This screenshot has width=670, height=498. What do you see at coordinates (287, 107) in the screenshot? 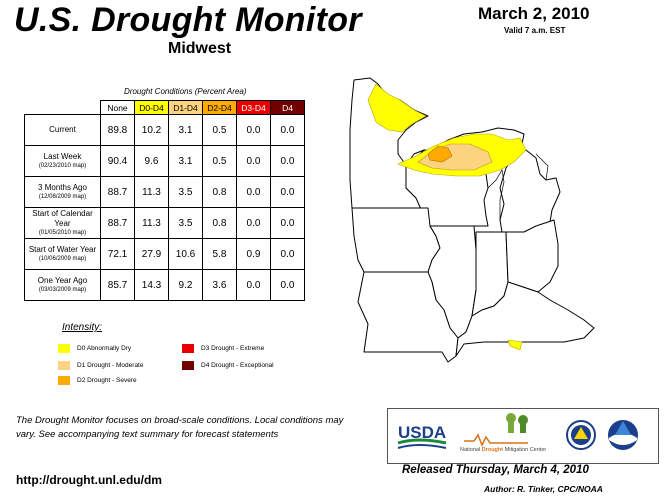
I see `header-d4: D4` at bounding box center [287, 107].